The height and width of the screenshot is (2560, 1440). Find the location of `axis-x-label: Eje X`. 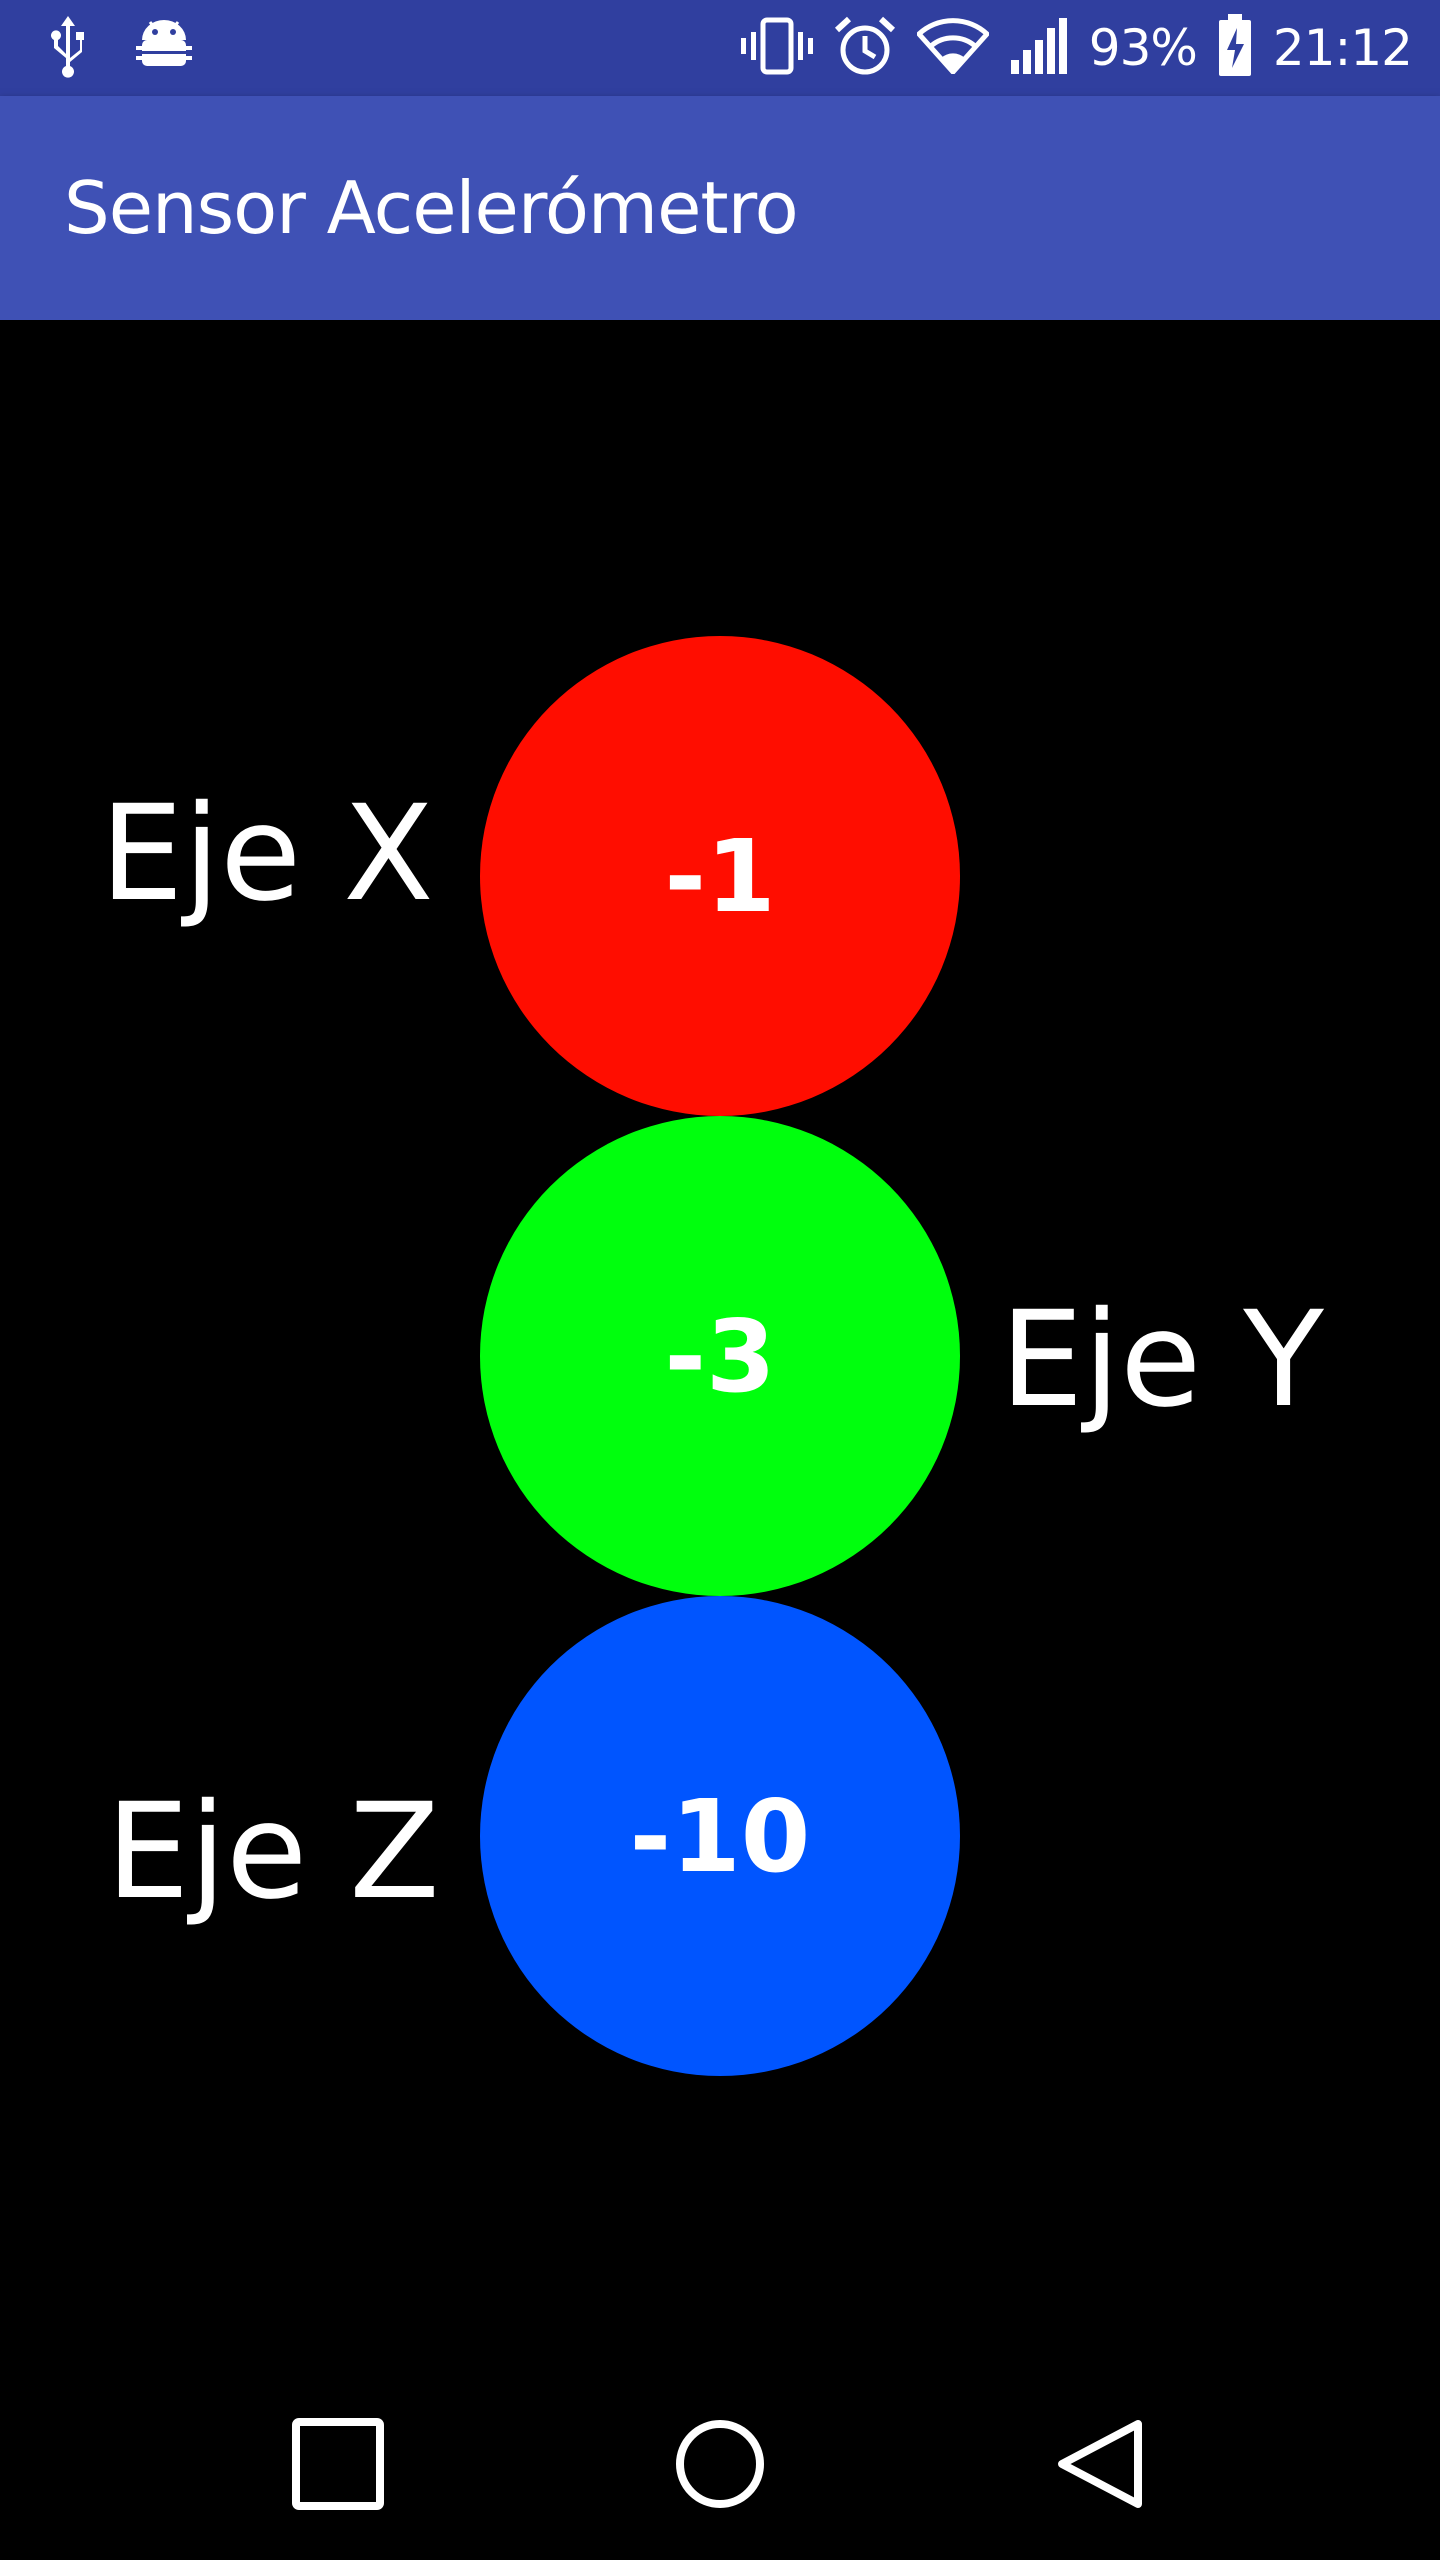

axis-x-label: Eje X is located at coordinates (267, 854).